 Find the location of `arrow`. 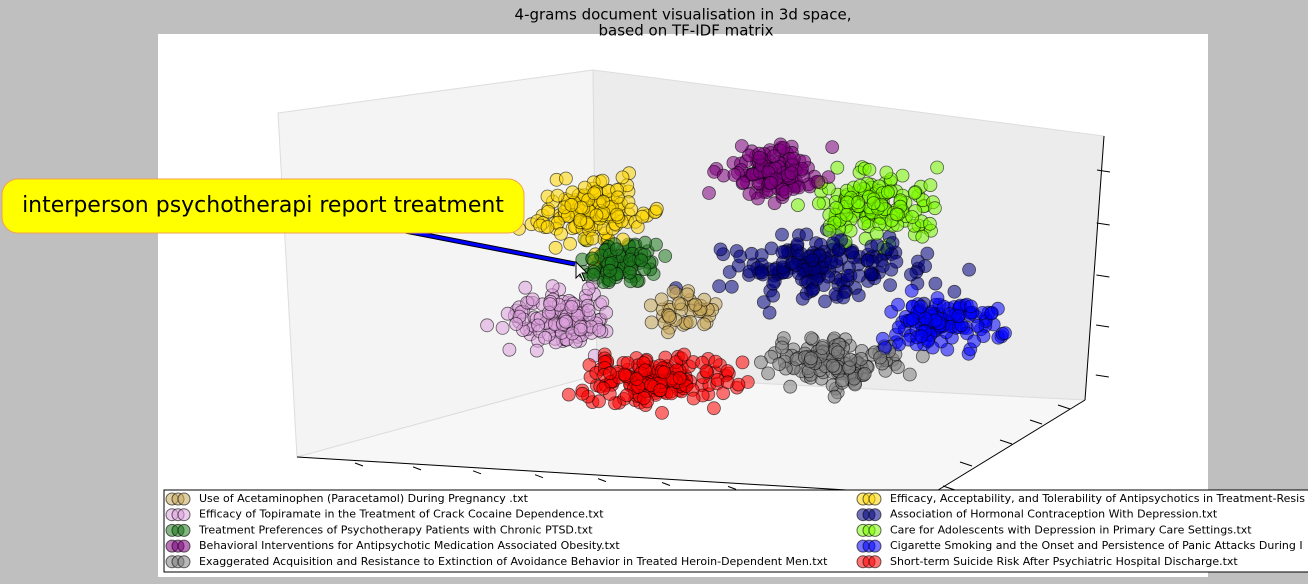

arrow is located at coordinates (485, 246).